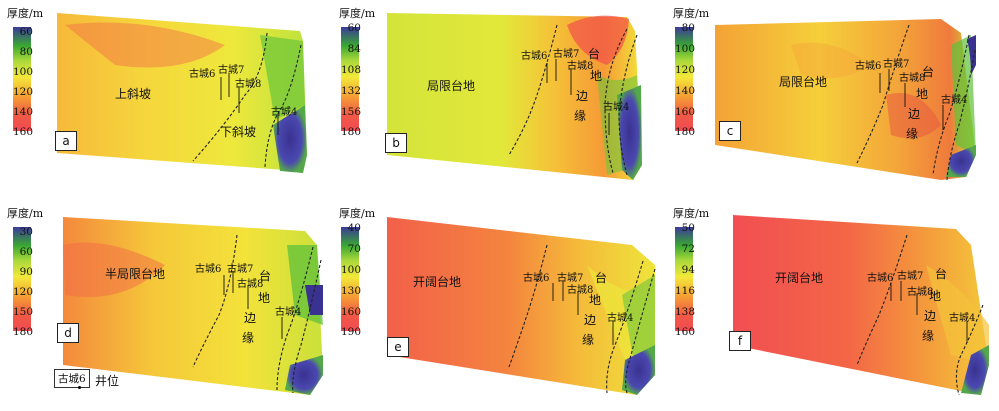 The height and width of the screenshot is (411, 999). I want to click on colorbar-tick: 90, so click(26, 272).